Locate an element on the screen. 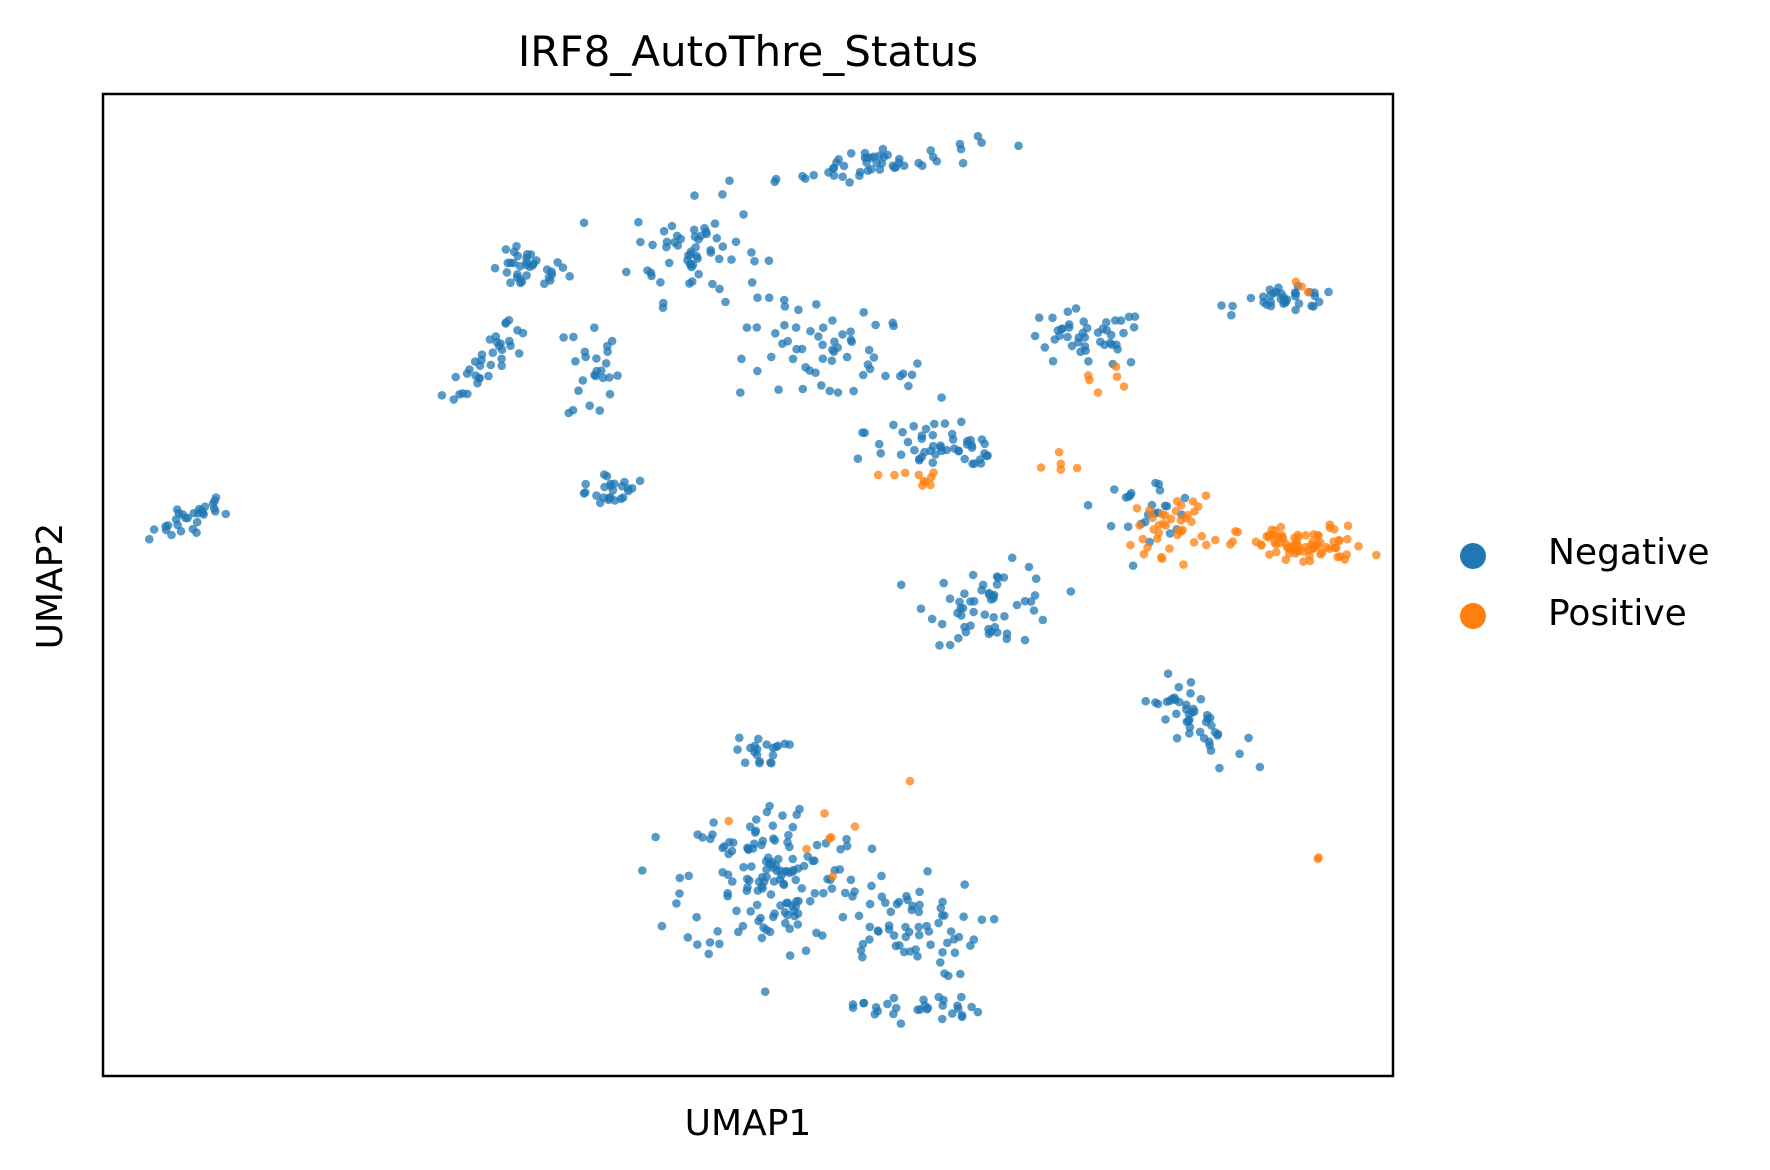 The width and height of the screenshot is (1770, 1170). legend-label-positive: Positive is located at coordinates (1617, 613).